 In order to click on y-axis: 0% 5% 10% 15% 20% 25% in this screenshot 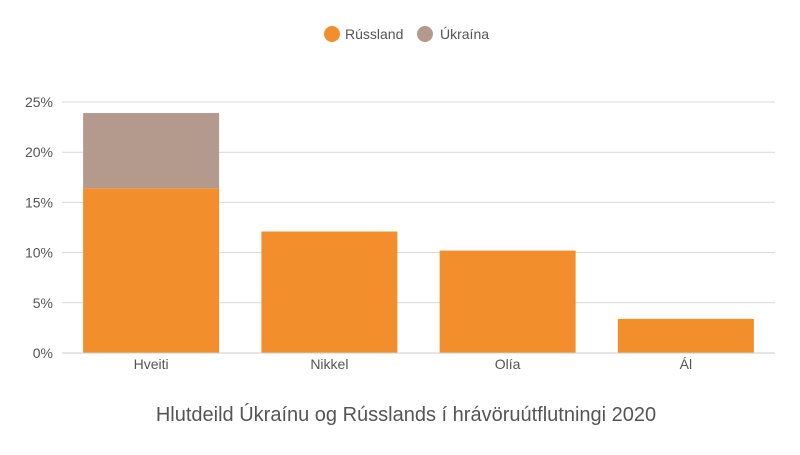, I will do `click(39, 227)`.